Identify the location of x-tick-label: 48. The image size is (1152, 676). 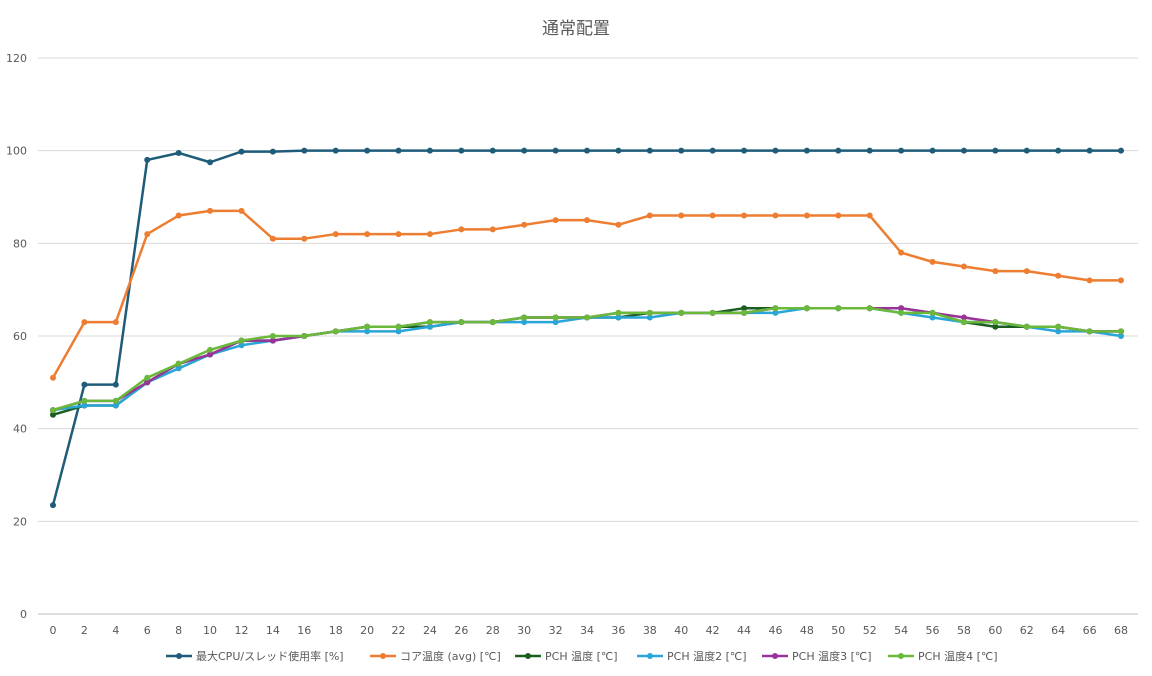
(807, 630).